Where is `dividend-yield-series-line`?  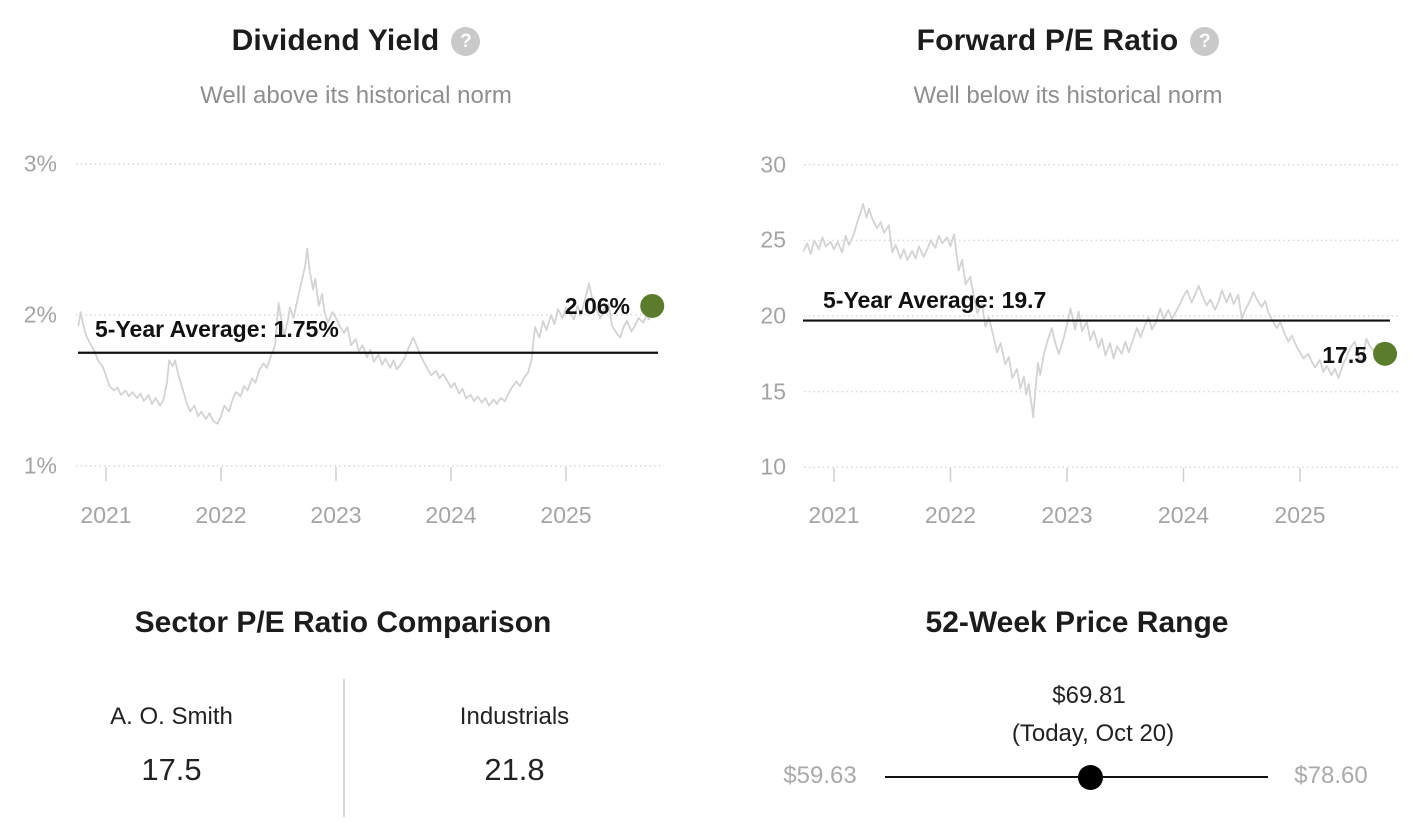
dividend-yield-series-line is located at coordinates (365, 336).